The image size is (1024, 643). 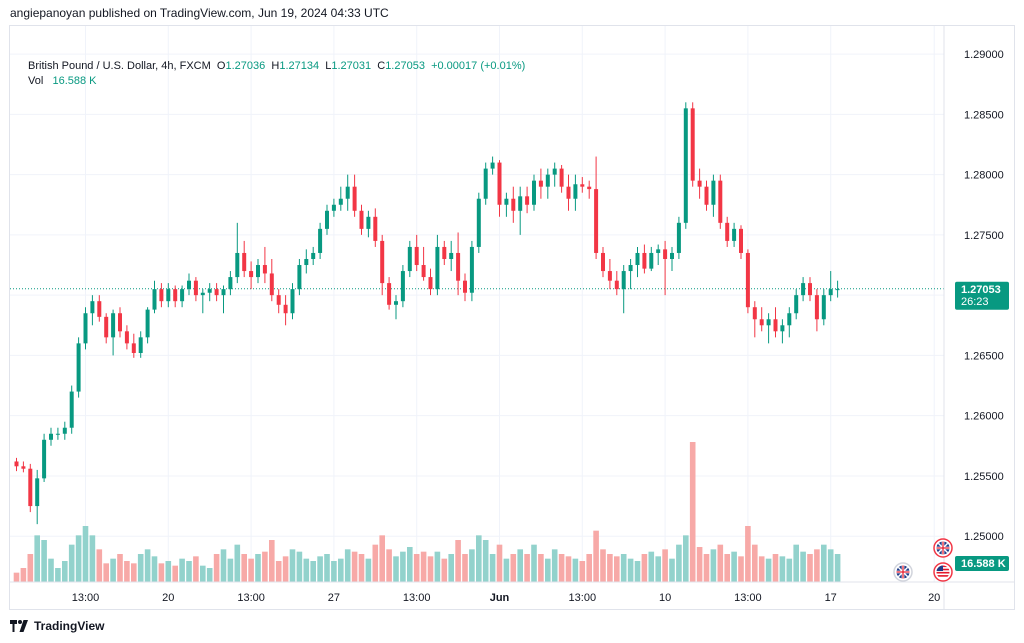 I want to click on time-tick-label: 20, so click(x=168, y=598).